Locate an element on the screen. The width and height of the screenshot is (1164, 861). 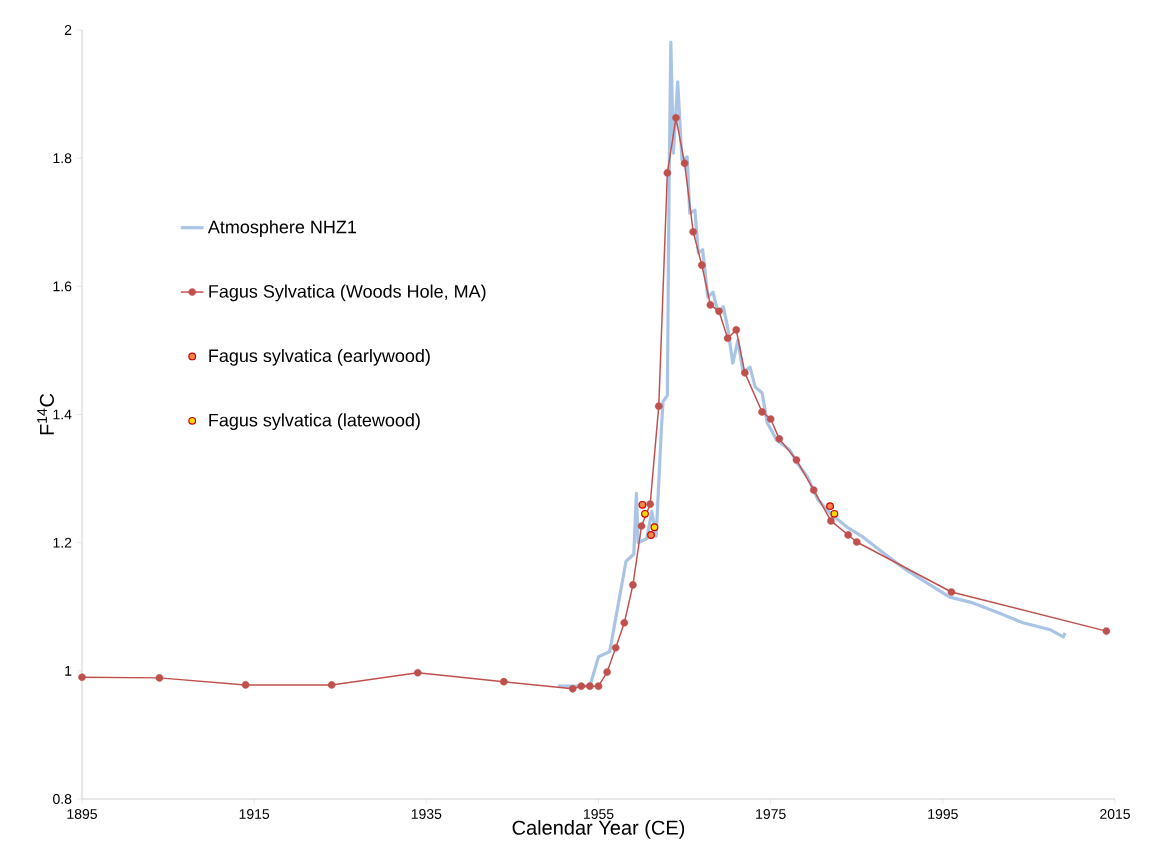
y-tick-label: 0.8 is located at coordinates (62, 799).